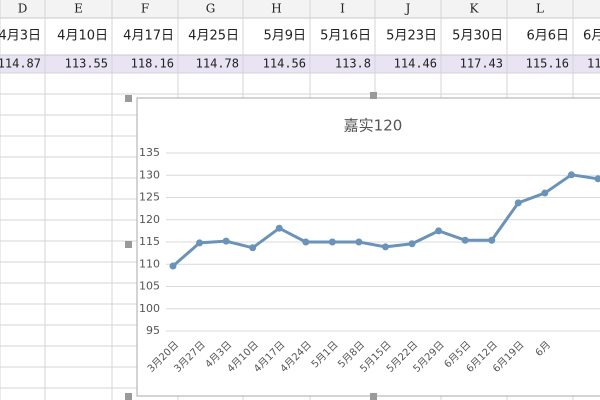 The width and height of the screenshot is (600, 400). What do you see at coordinates (217, 64) in the screenshot?
I see `value-cell: 114.78` at bounding box center [217, 64].